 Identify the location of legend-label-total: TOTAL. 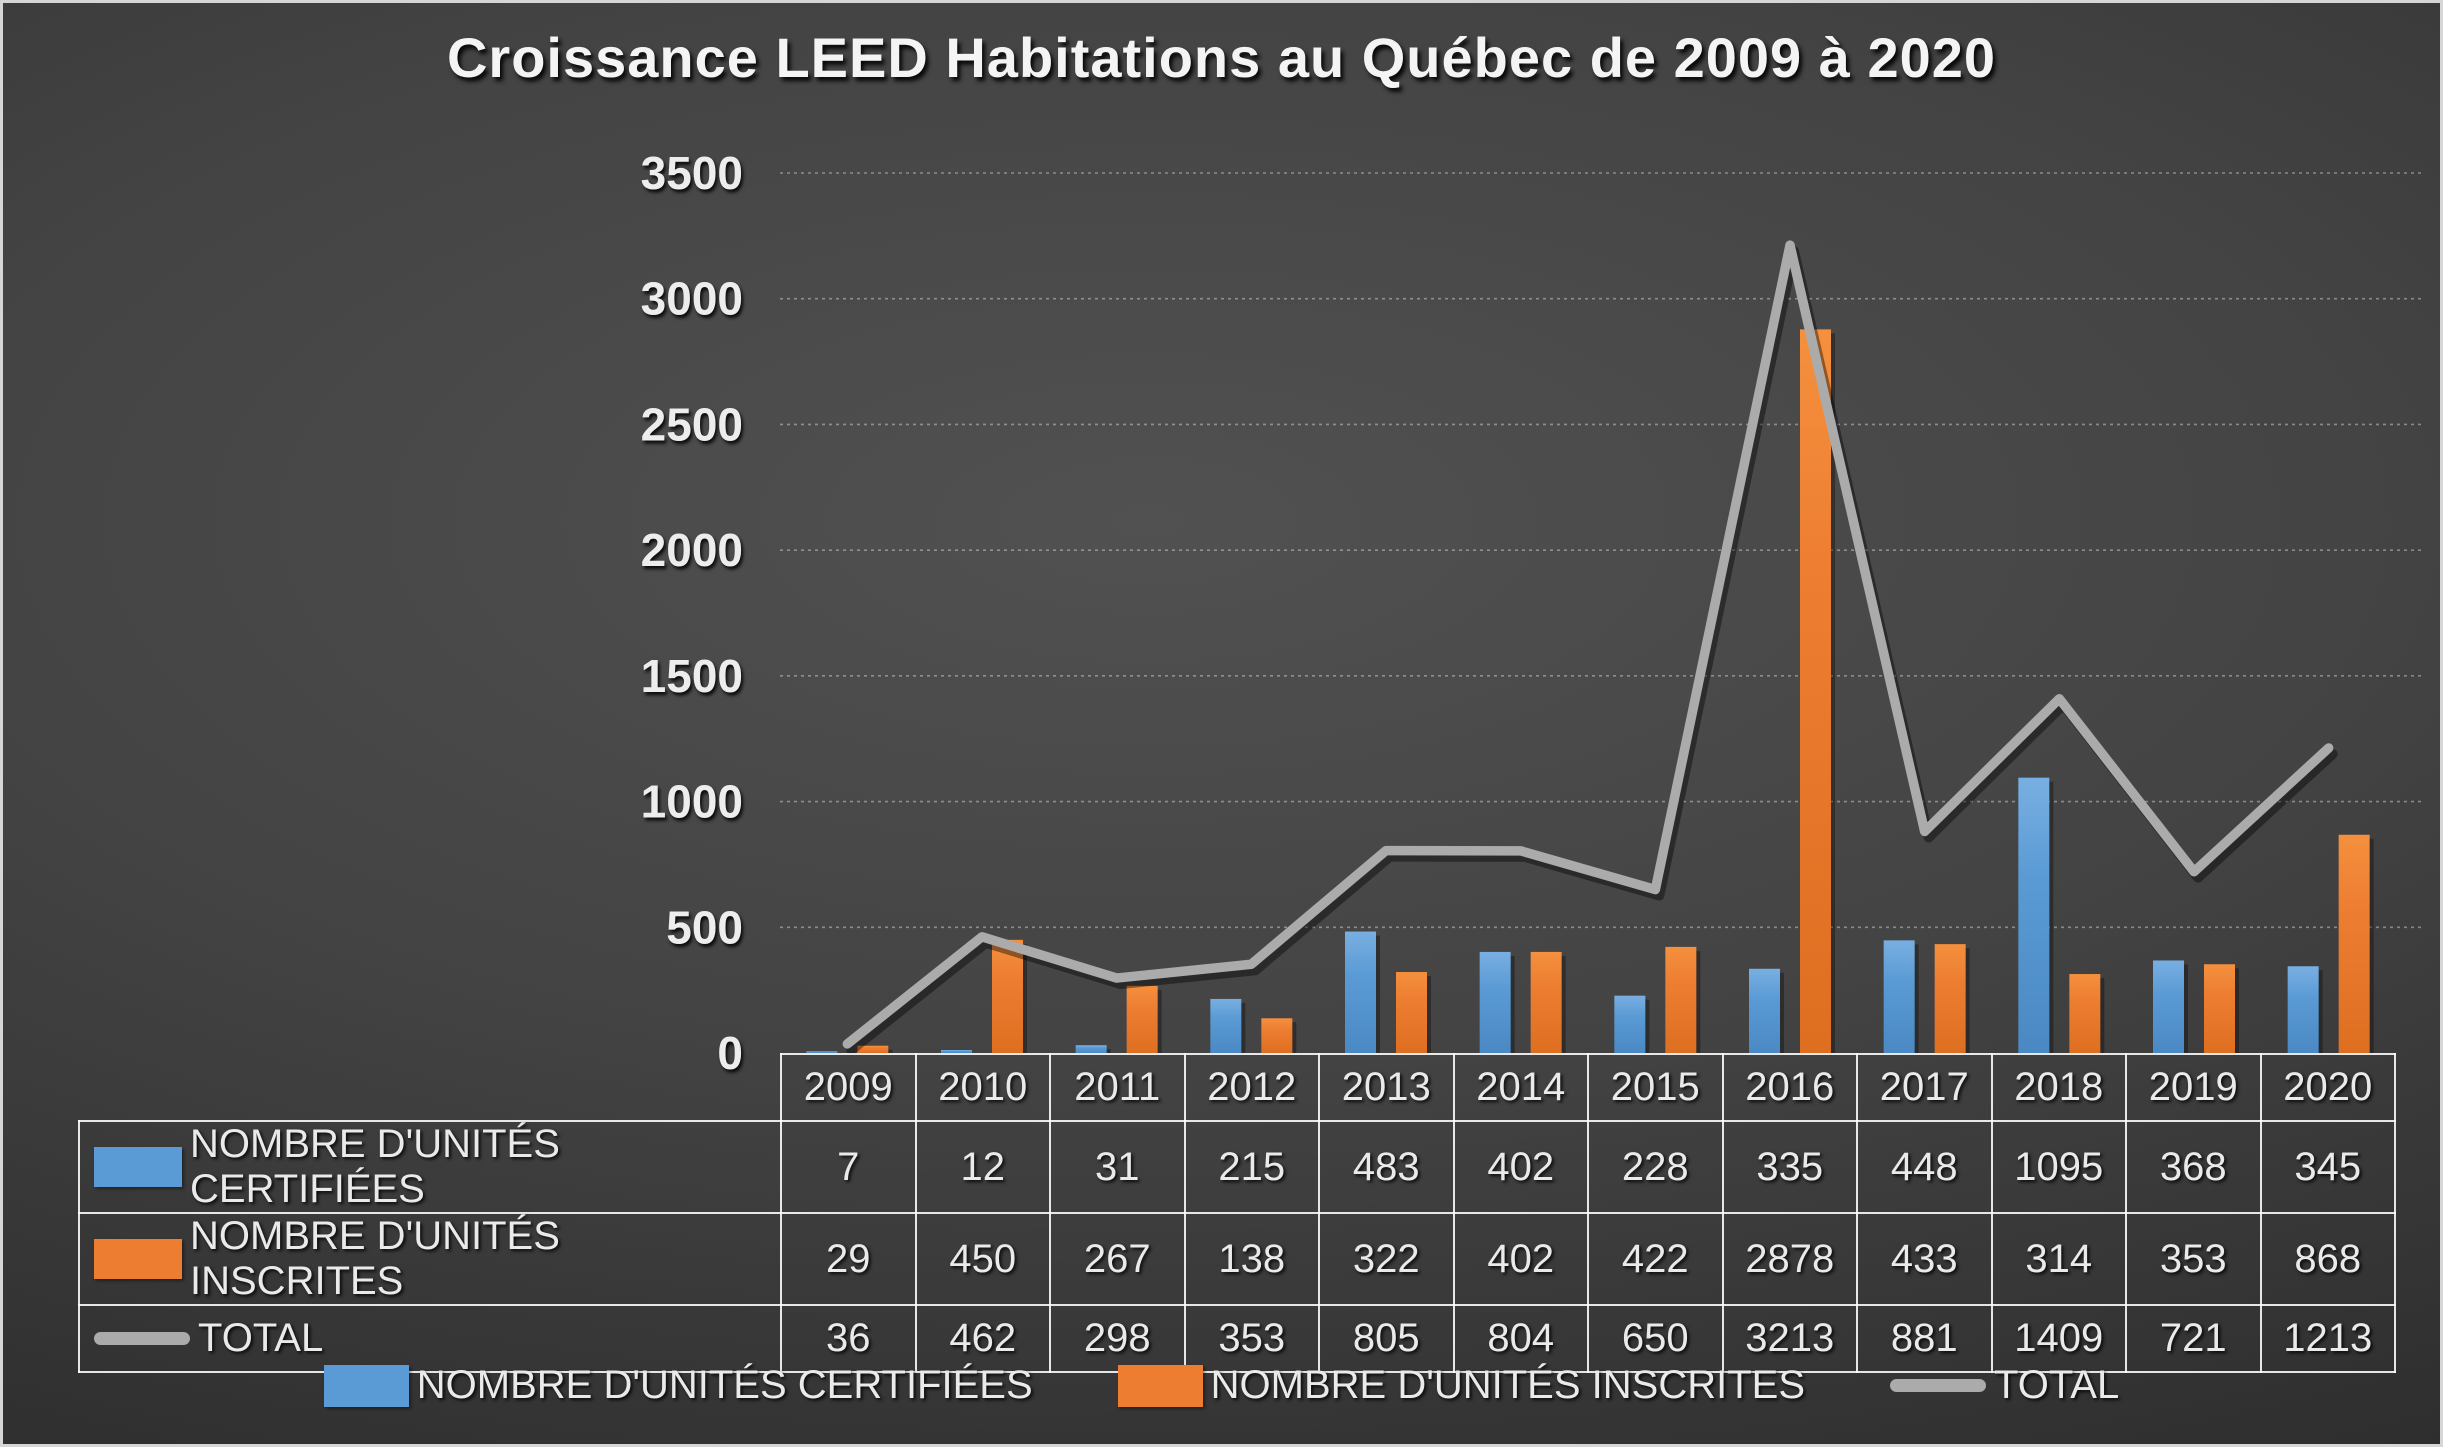
(2057, 1385).